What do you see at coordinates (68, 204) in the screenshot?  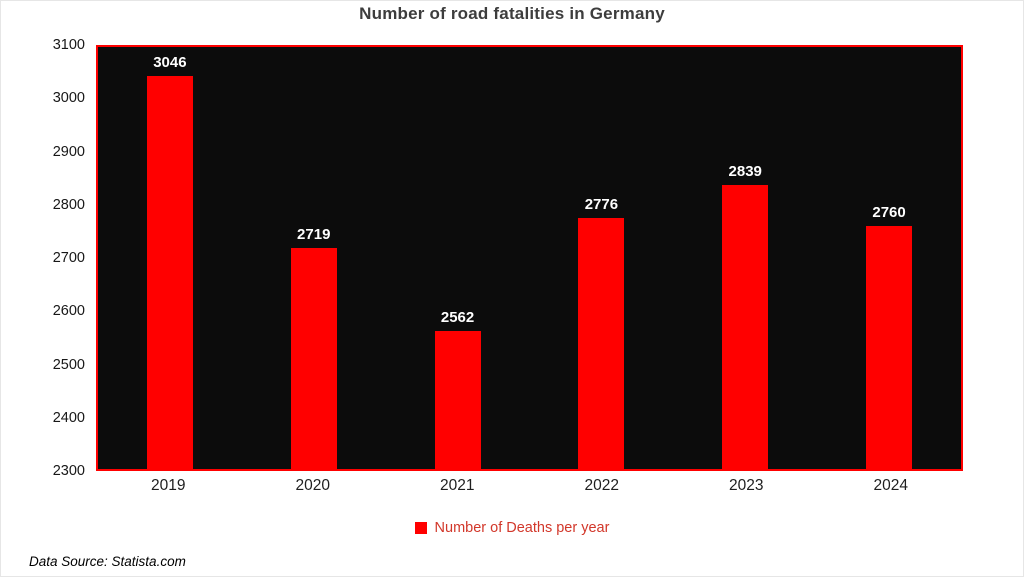 I see `y-axis-tick-label: 2800` at bounding box center [68, 204].